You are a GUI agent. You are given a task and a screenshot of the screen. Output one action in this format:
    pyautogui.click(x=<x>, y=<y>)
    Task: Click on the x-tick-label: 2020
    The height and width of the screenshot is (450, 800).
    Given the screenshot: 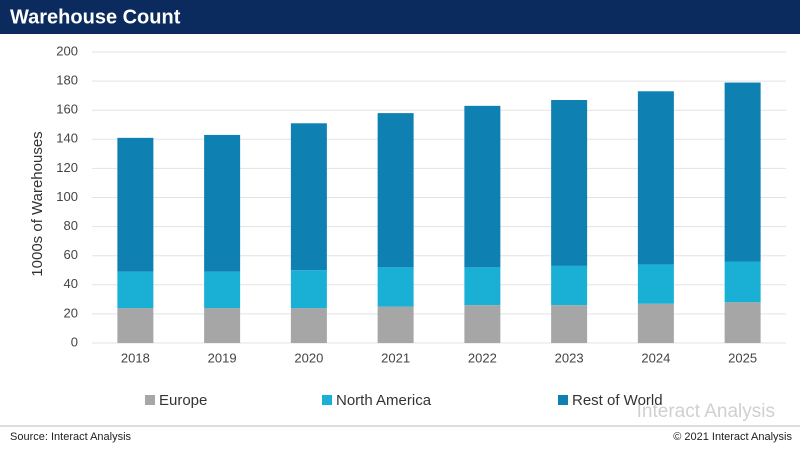 What is the action you would take?
    pyautogui.click(x=308, y=357)
    